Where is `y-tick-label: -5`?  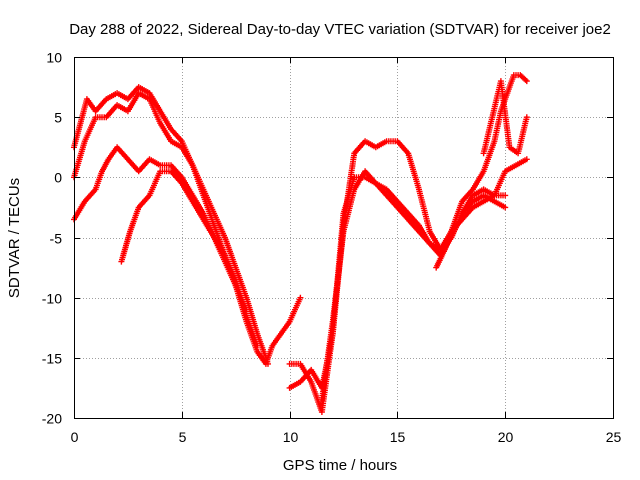 y-tick-label: -5 is located at coordinates (56, 239).